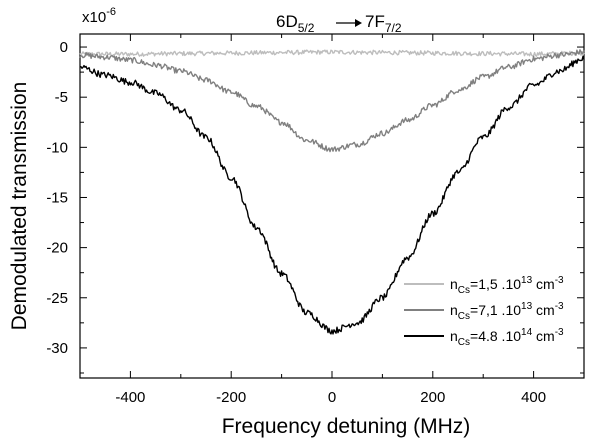 This screenshot has width=600, height=439. I want to click on y-axis-title: Demodulated transmission, so click(19, 206).